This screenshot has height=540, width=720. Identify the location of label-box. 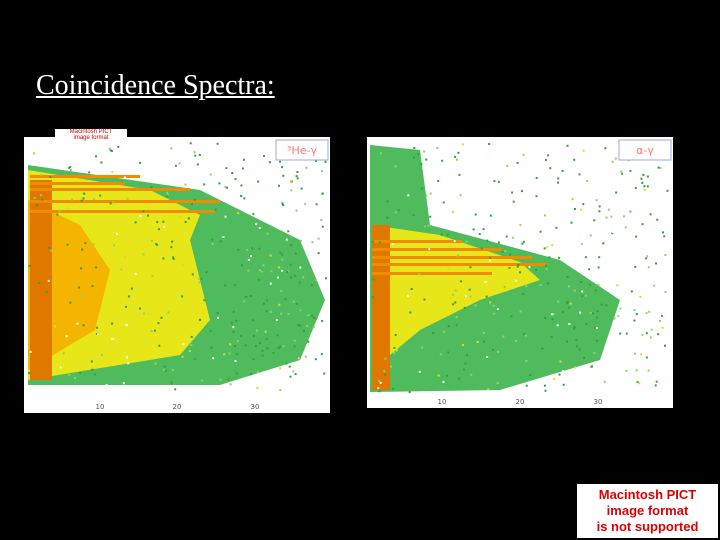
(645, 150).